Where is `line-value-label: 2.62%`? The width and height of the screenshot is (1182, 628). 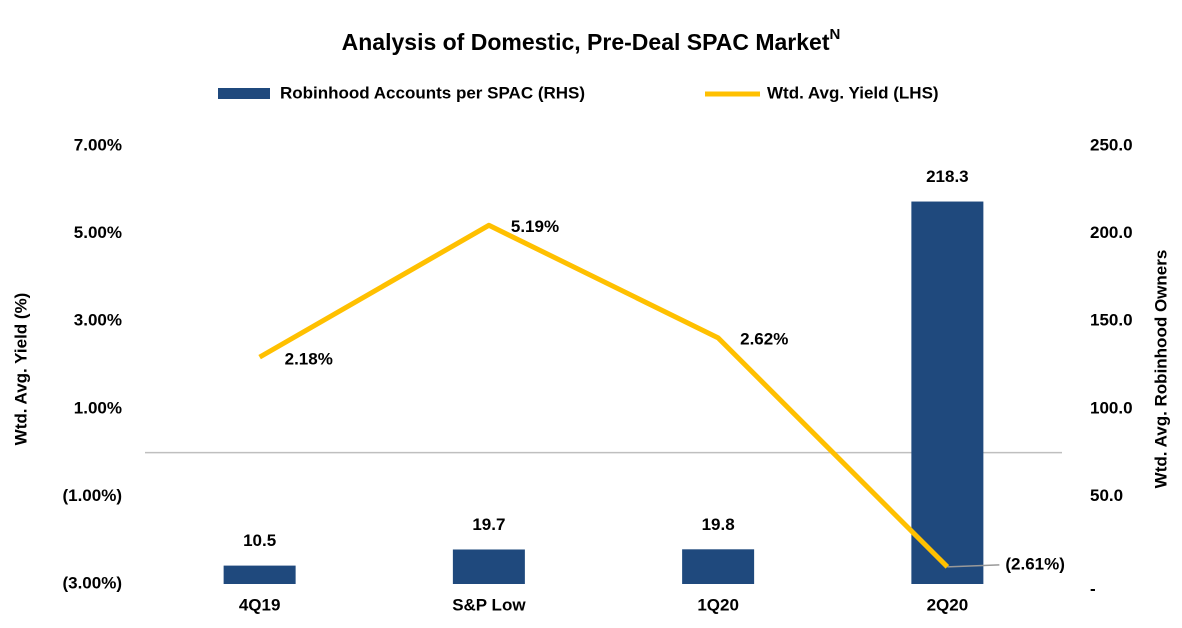
line-value-label: 2.62% is located at coordinates (764, 338).